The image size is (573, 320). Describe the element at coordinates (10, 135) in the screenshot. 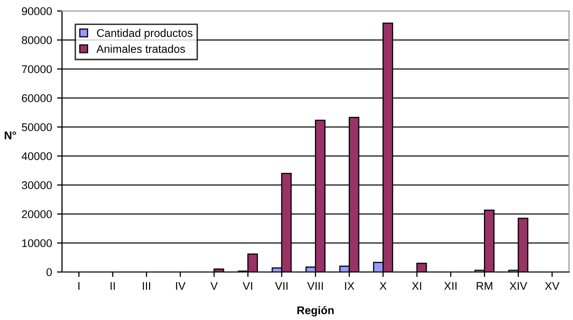

I see `y-axis-title: N°` at that location.